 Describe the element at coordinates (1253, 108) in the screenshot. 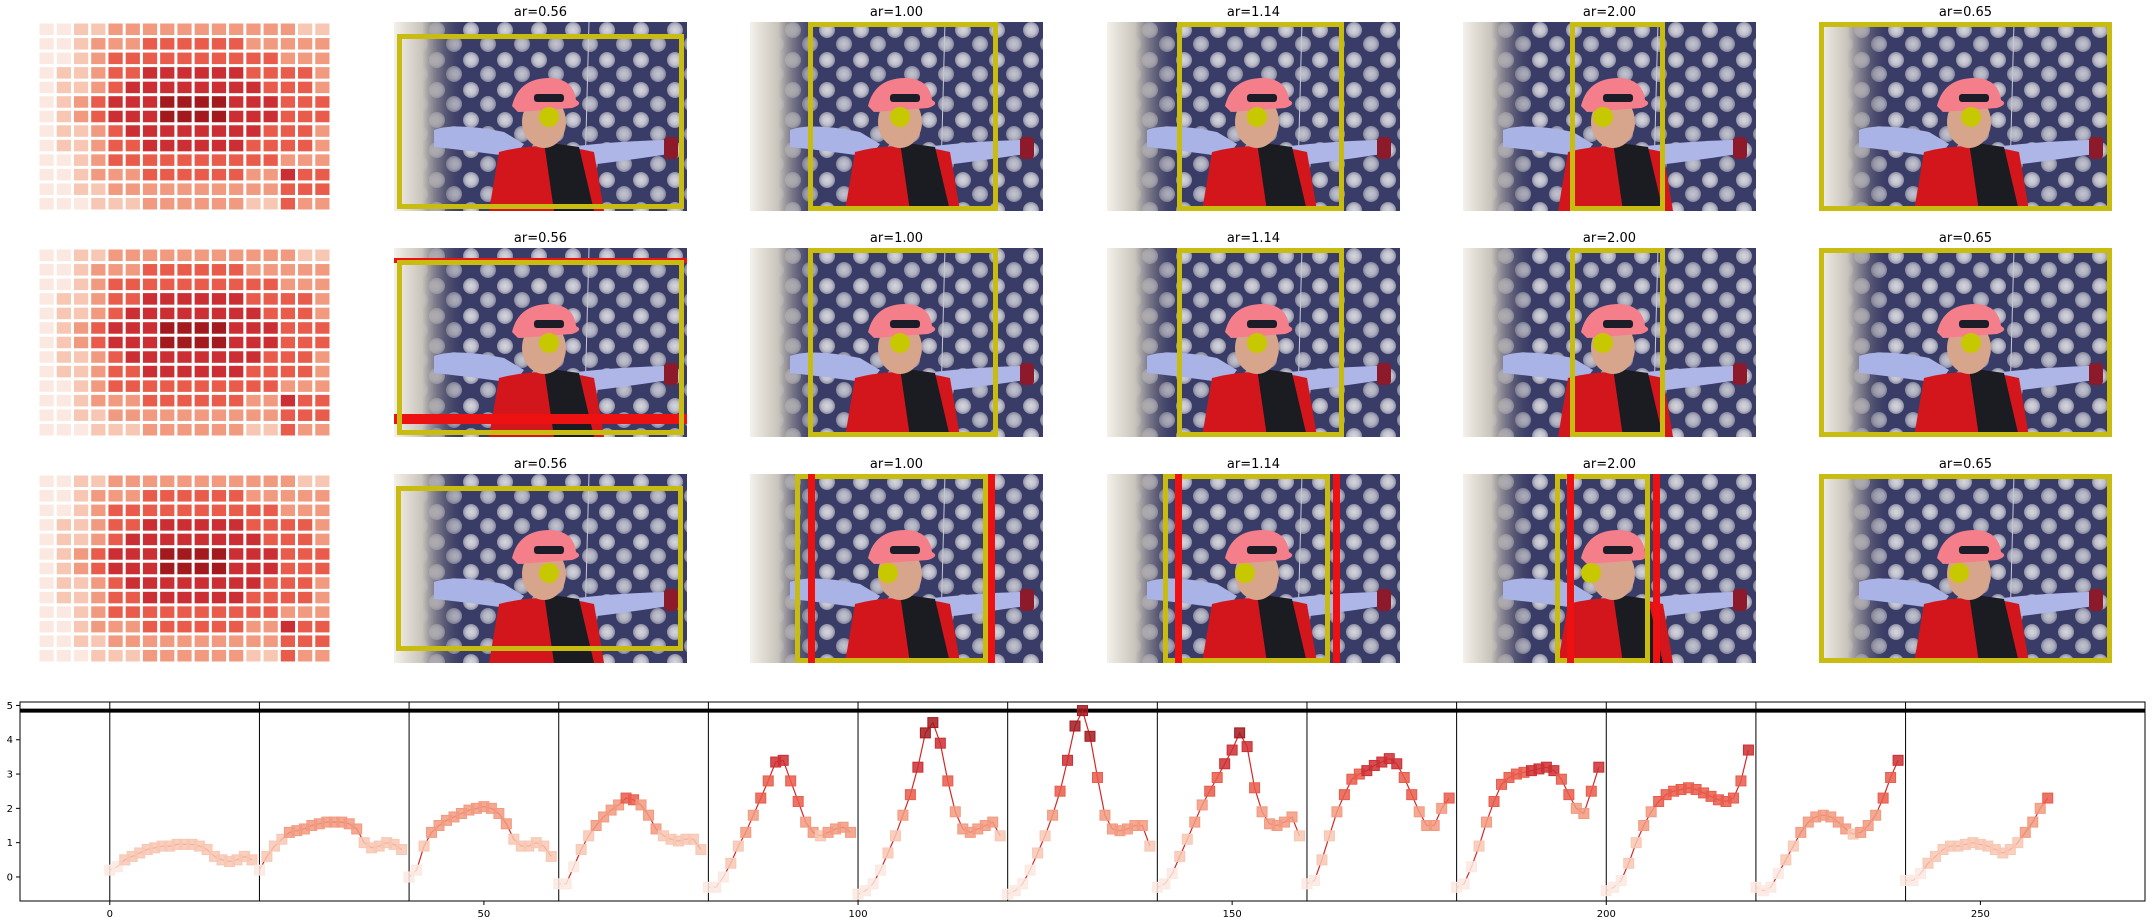

I see `panel-r1-c4: ar=1.14` at that location.